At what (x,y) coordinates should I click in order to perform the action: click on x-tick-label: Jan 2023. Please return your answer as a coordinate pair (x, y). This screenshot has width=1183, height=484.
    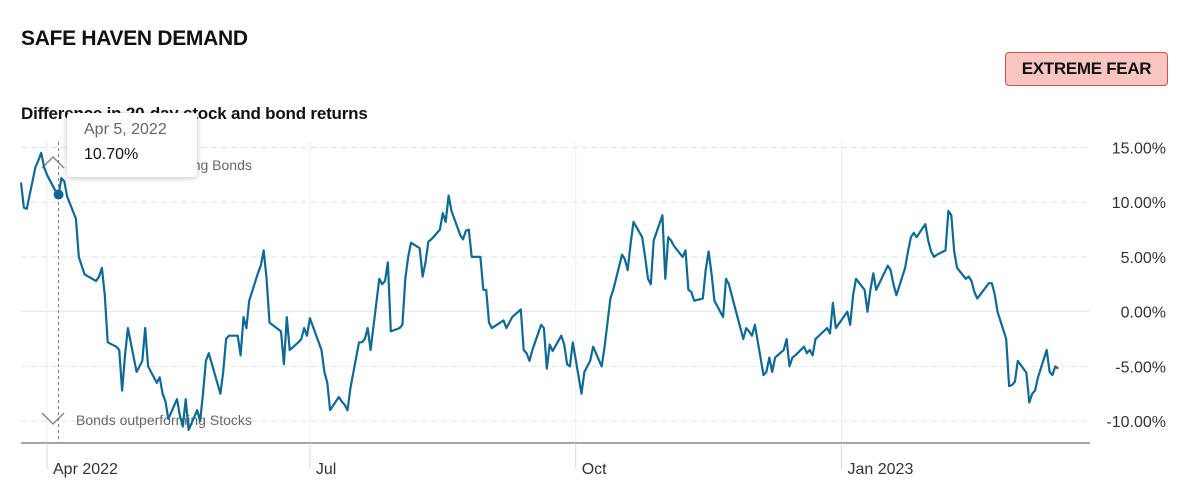
    Looking at the image, I should click on (881, 469).